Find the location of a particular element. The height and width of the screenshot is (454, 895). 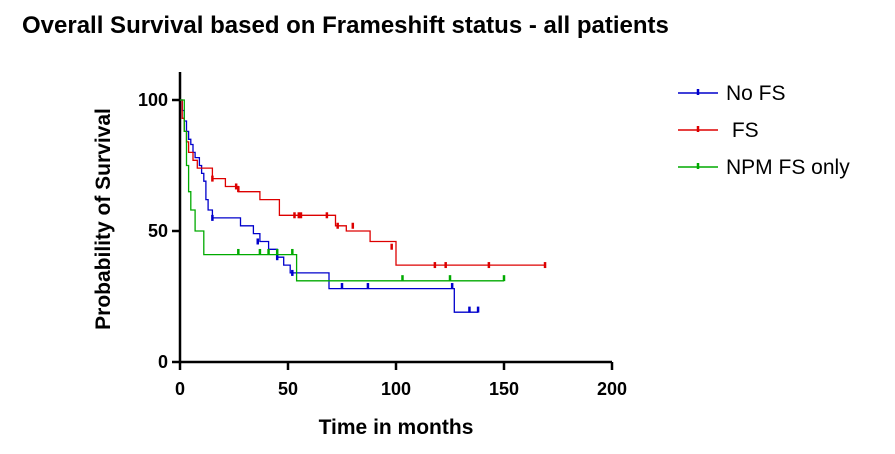

y-tick-label: 100 is located at coordinates (153, 100).